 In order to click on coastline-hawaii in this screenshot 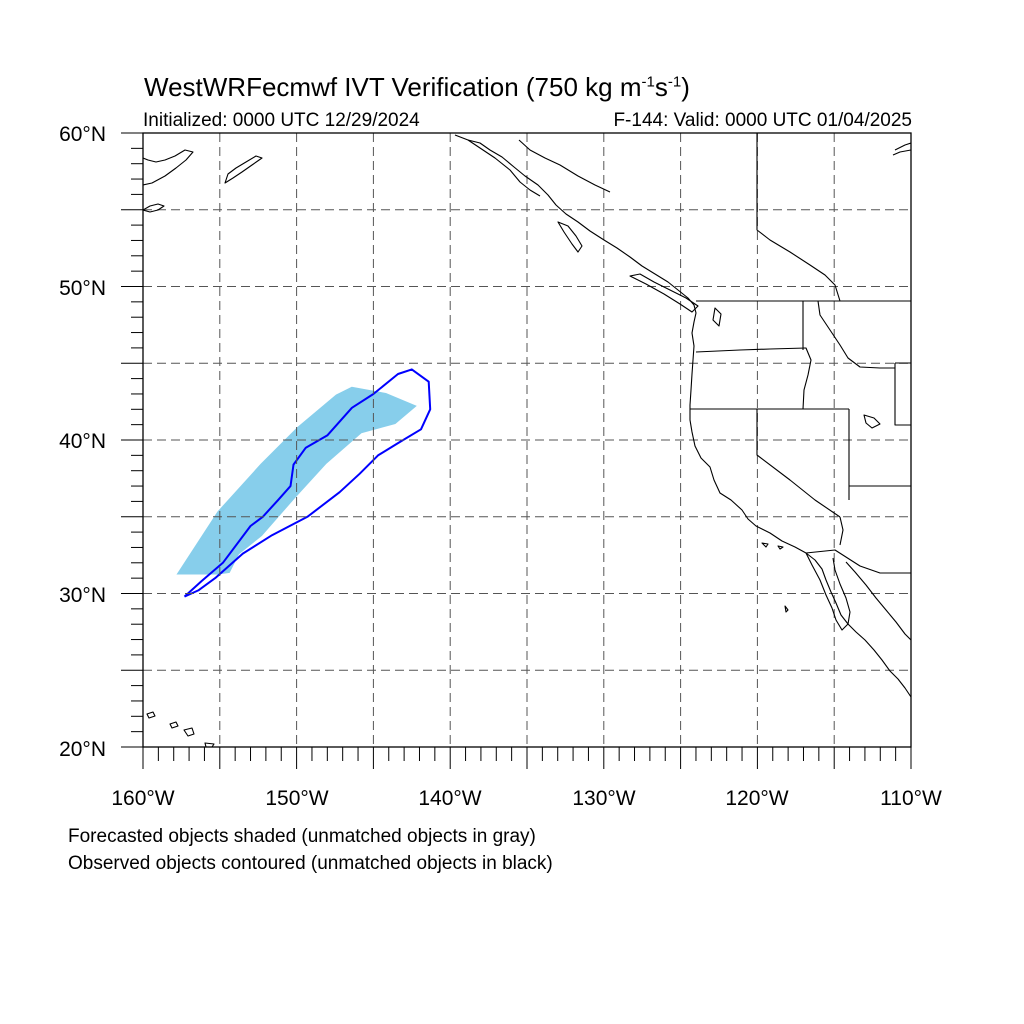, I will do `click(151, 715)`.